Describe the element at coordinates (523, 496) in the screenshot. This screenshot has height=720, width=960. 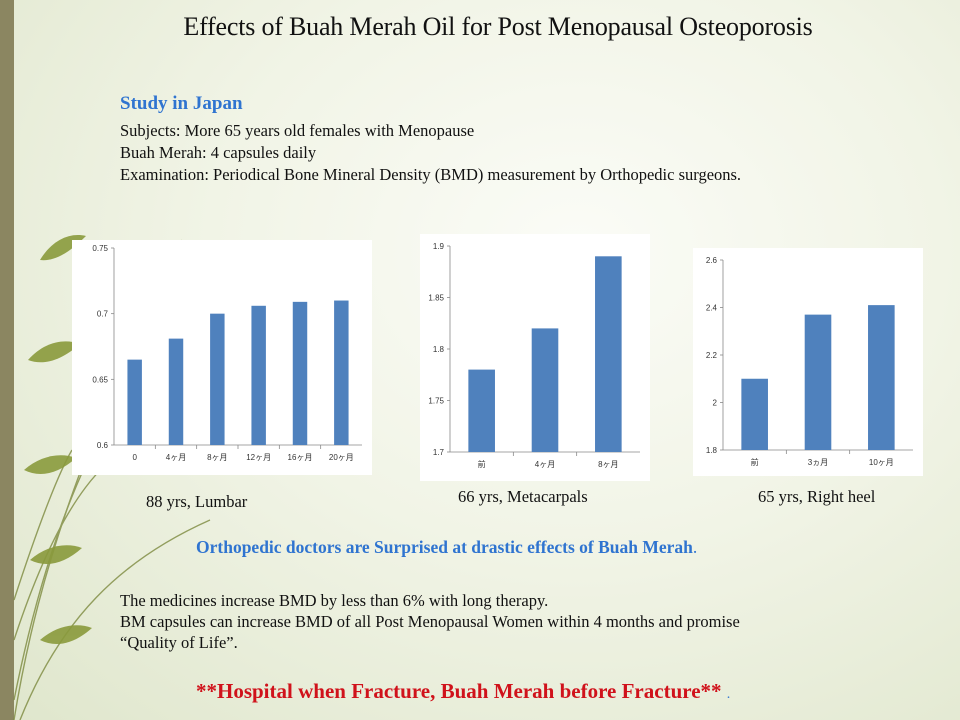
I see `metacarpals-chart-caption: 66 yrs, Metacarpals` at that location.